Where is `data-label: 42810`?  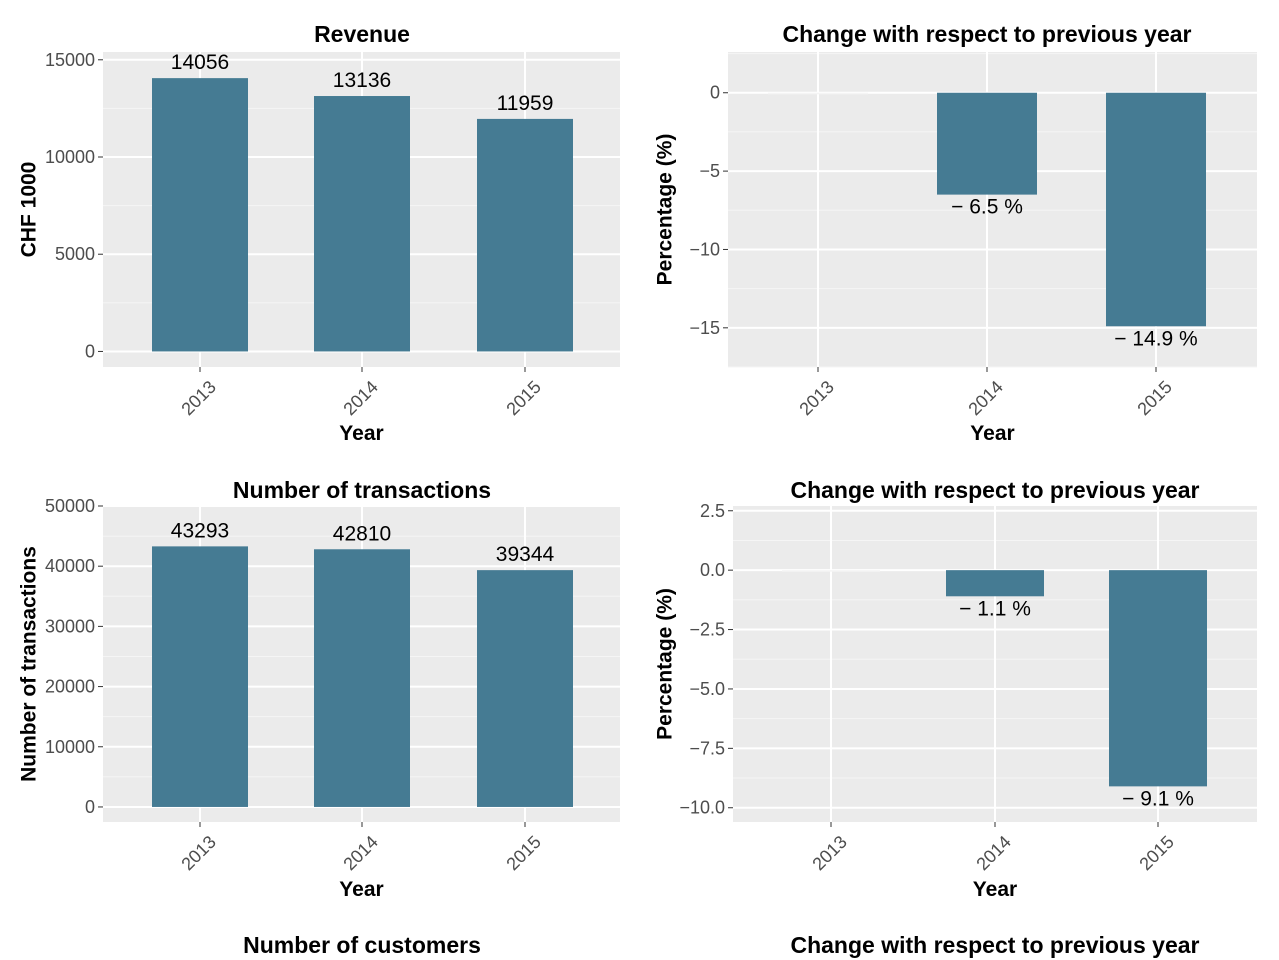 data-label: 42810 is located at coordinates (362, 533).